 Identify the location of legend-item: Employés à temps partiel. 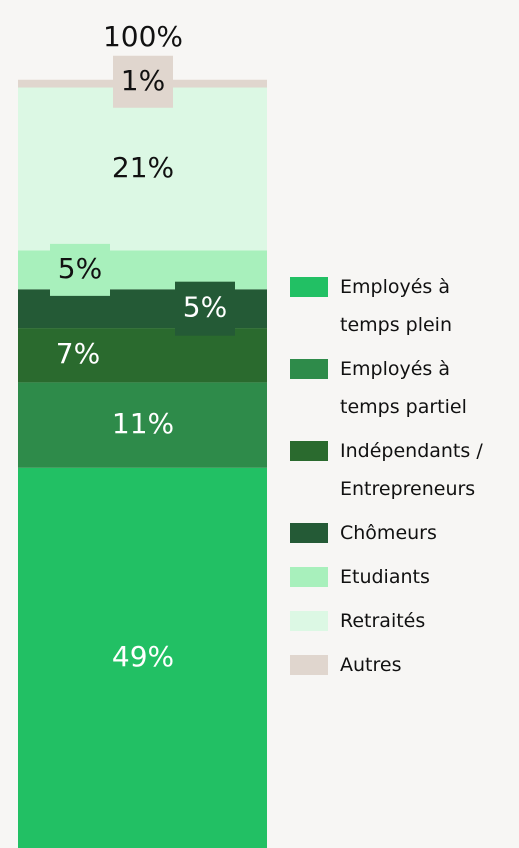
(400, 388).